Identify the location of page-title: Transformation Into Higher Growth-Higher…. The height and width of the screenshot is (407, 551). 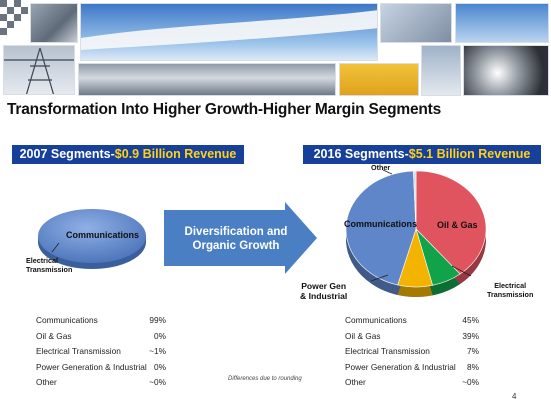
(224, 109).